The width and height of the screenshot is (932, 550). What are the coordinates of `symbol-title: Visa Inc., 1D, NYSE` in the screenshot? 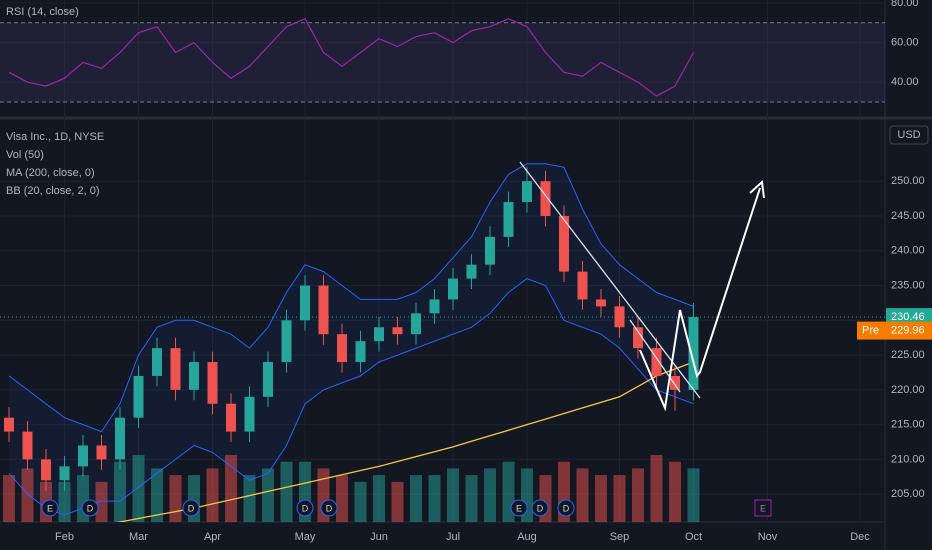 It's located at (55, 137).